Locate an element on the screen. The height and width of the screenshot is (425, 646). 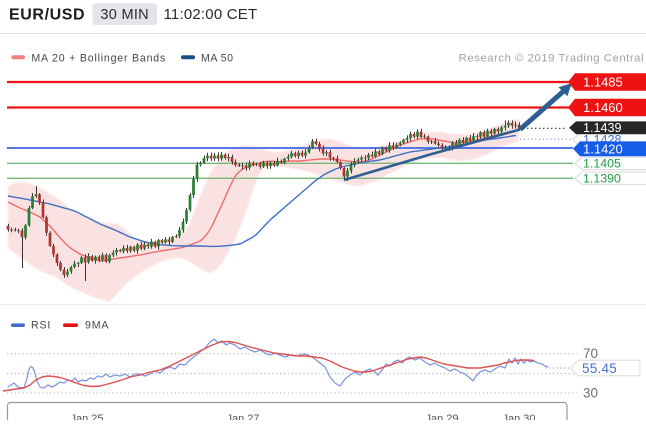
svg-text: 1.1439 is located at coordinates (602, 128).